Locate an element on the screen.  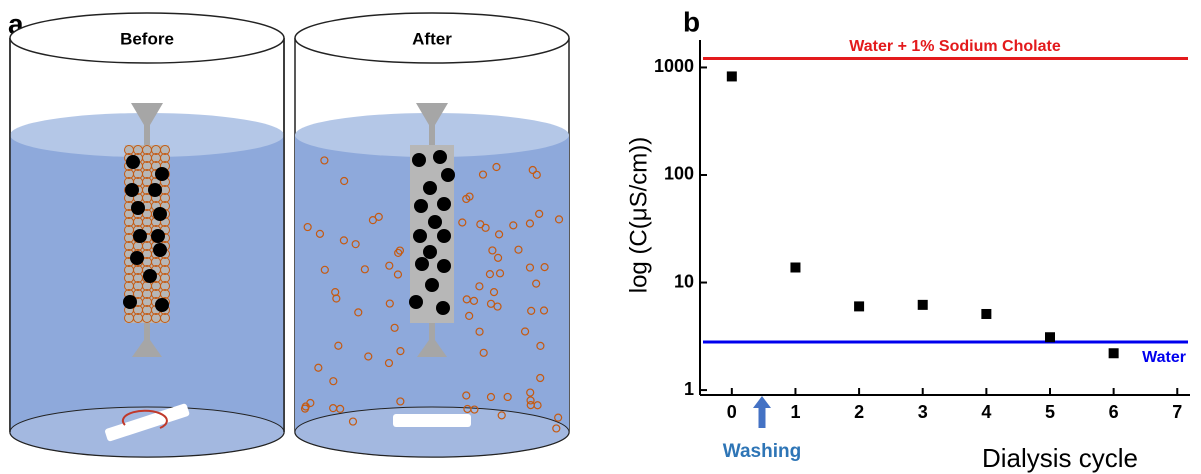
washing-label: Washing is located at coordinates (762, 451).